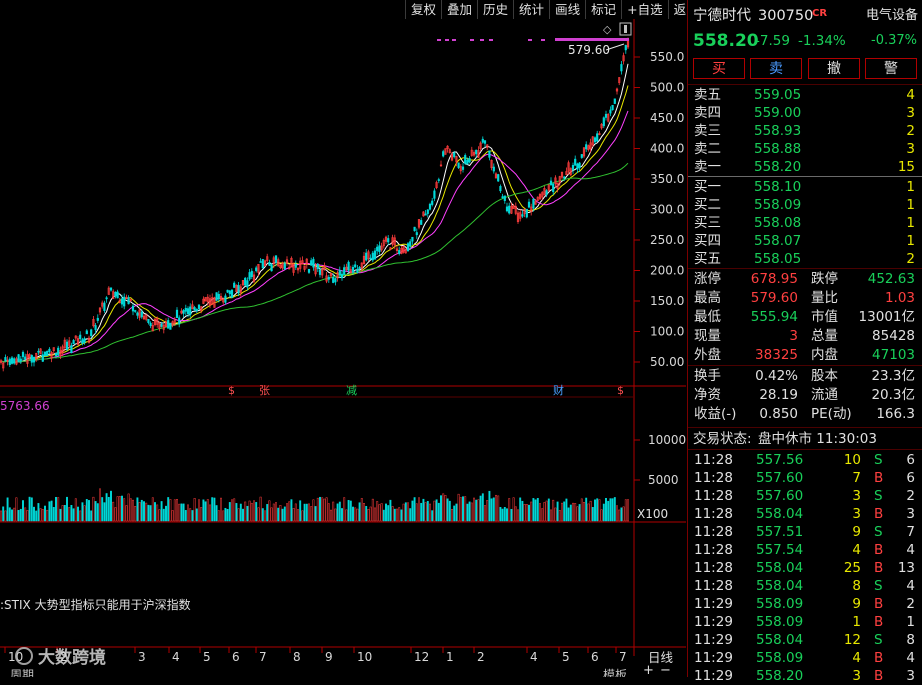 This screenshot has width=922, height=685. Describe the element at coordinates (707, 187) in the screenshot. I see `bids-label: 买一` at that location.